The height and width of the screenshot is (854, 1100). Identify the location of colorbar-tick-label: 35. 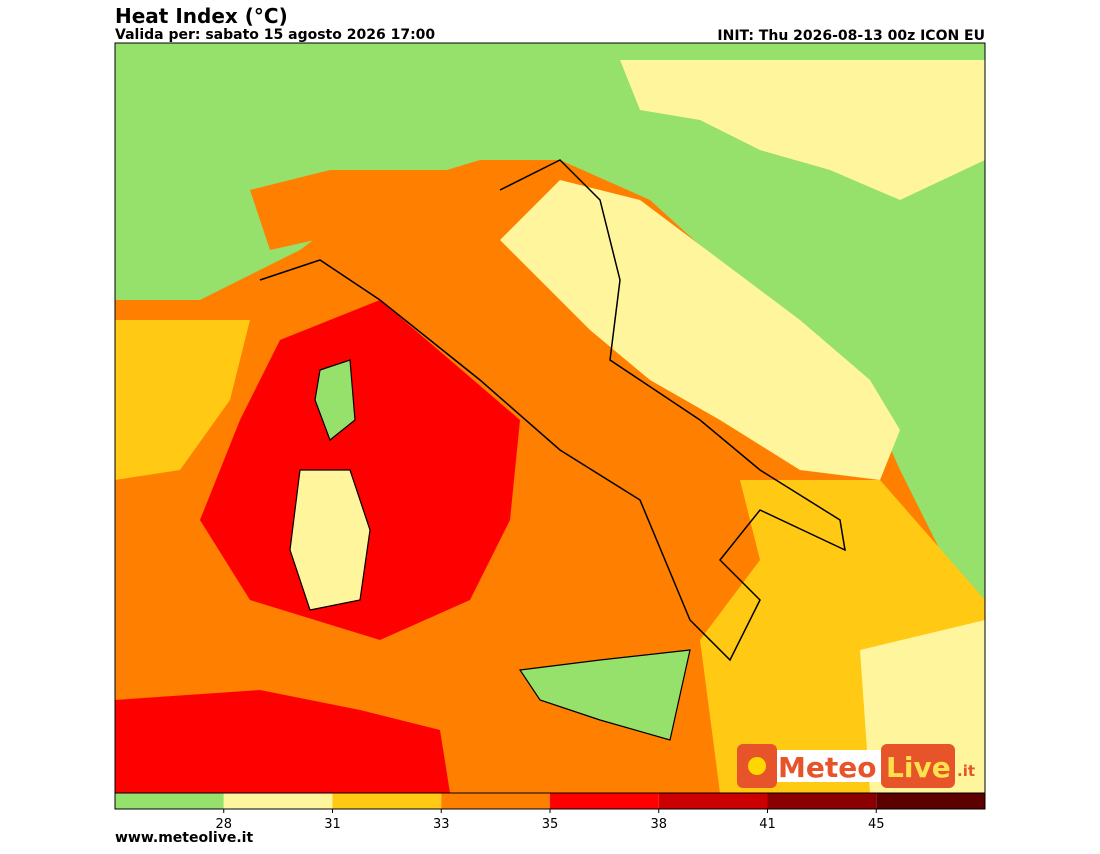
(550, 824).